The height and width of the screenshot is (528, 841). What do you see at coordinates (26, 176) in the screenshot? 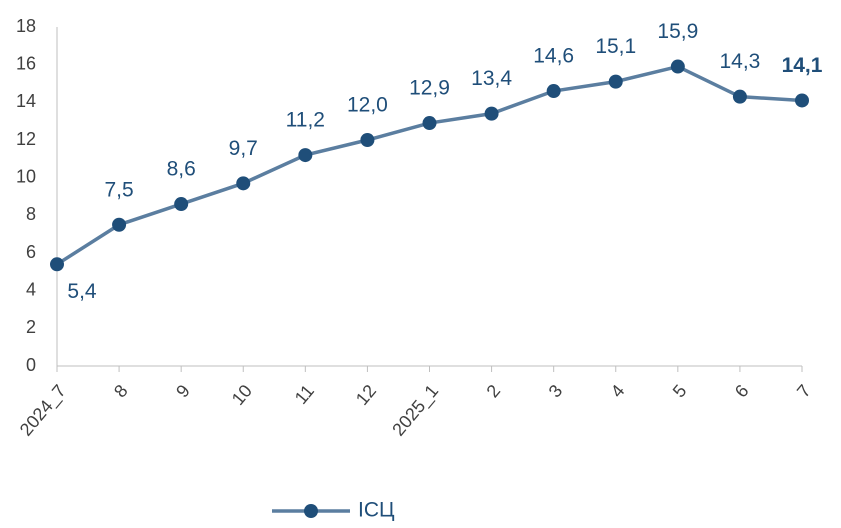
I see `y-tick-label: 10` at bounding box center [26, 176].